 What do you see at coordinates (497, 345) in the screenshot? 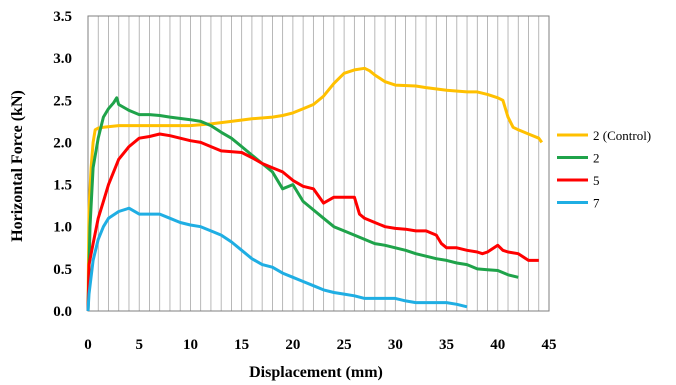
I see `x-tick-label: 40` at bounding box center [497, 345].